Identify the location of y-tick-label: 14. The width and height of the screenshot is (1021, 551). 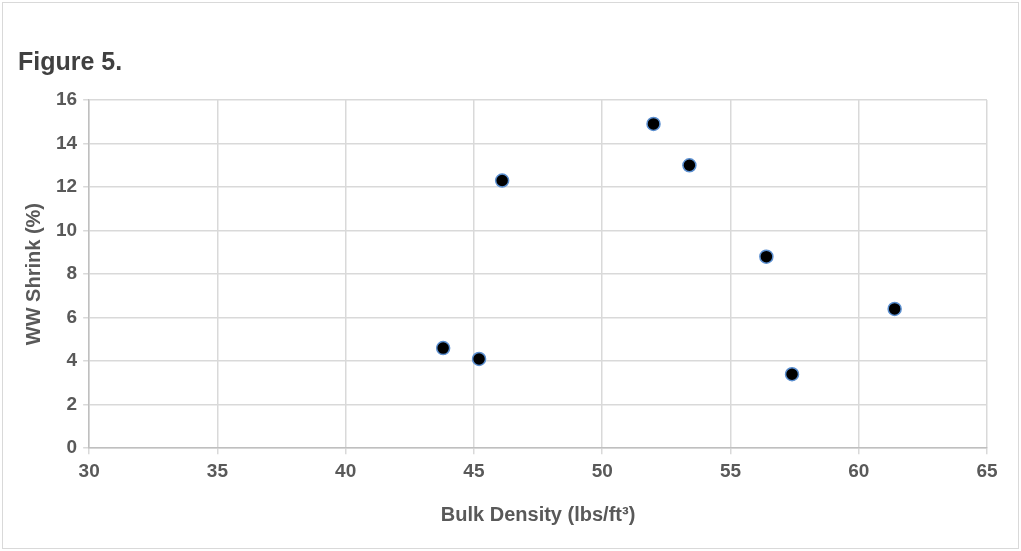
(66, 142).